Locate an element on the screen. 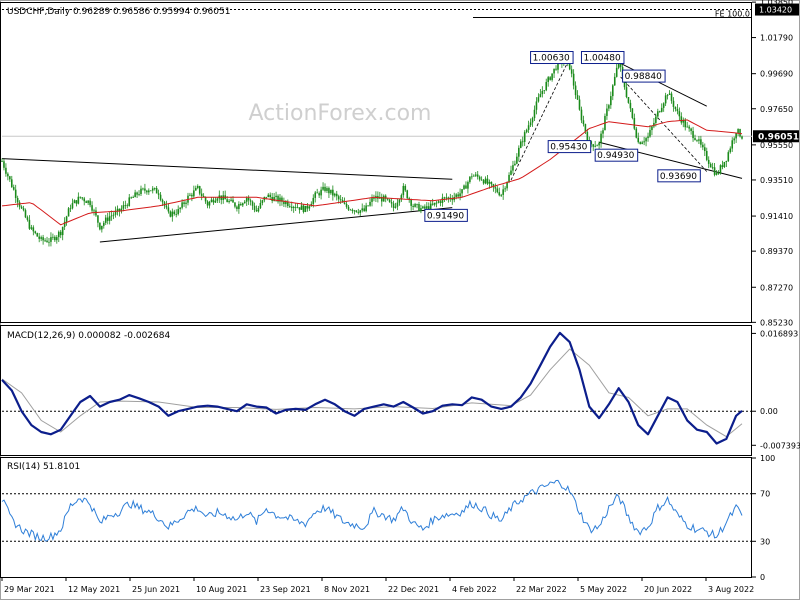 This screenshot has height=600, width=800. x-tick-label: 12 May 2021 is located at coordinates (94, 589).